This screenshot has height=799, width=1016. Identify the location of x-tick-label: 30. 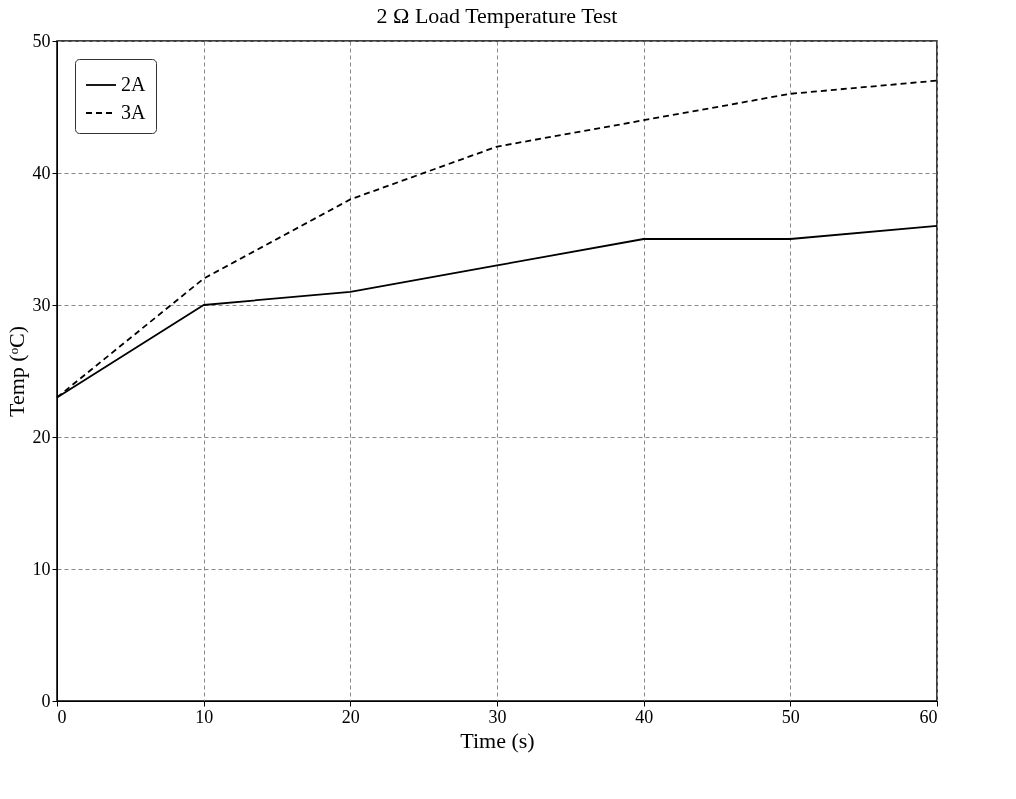
(497, 716).